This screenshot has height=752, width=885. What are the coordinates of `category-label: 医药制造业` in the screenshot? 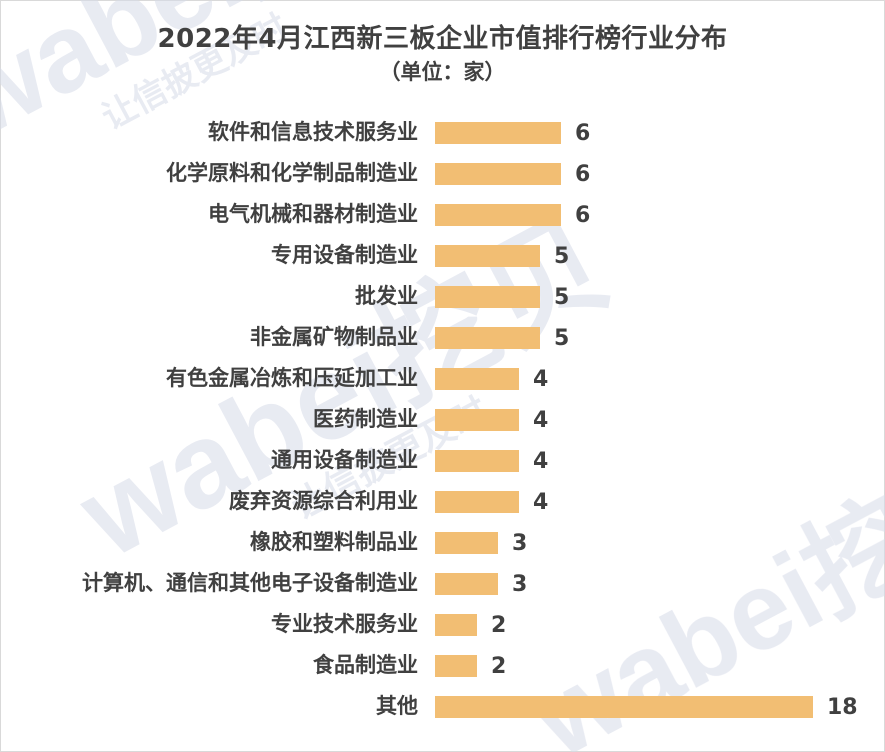 It's located at (365, 419).